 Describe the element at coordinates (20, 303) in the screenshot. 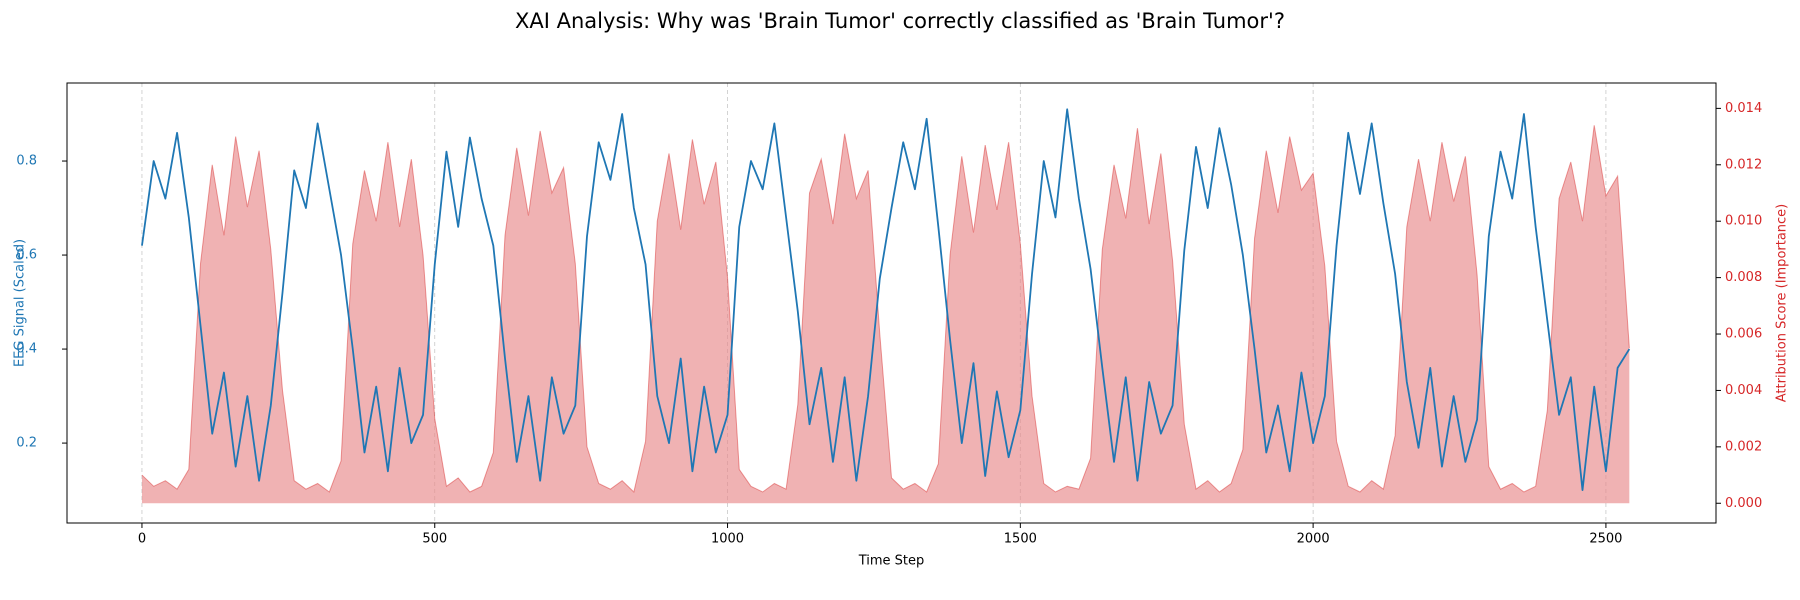

I see `y-axis-label: EEG Signal (Scaled)` at that location.